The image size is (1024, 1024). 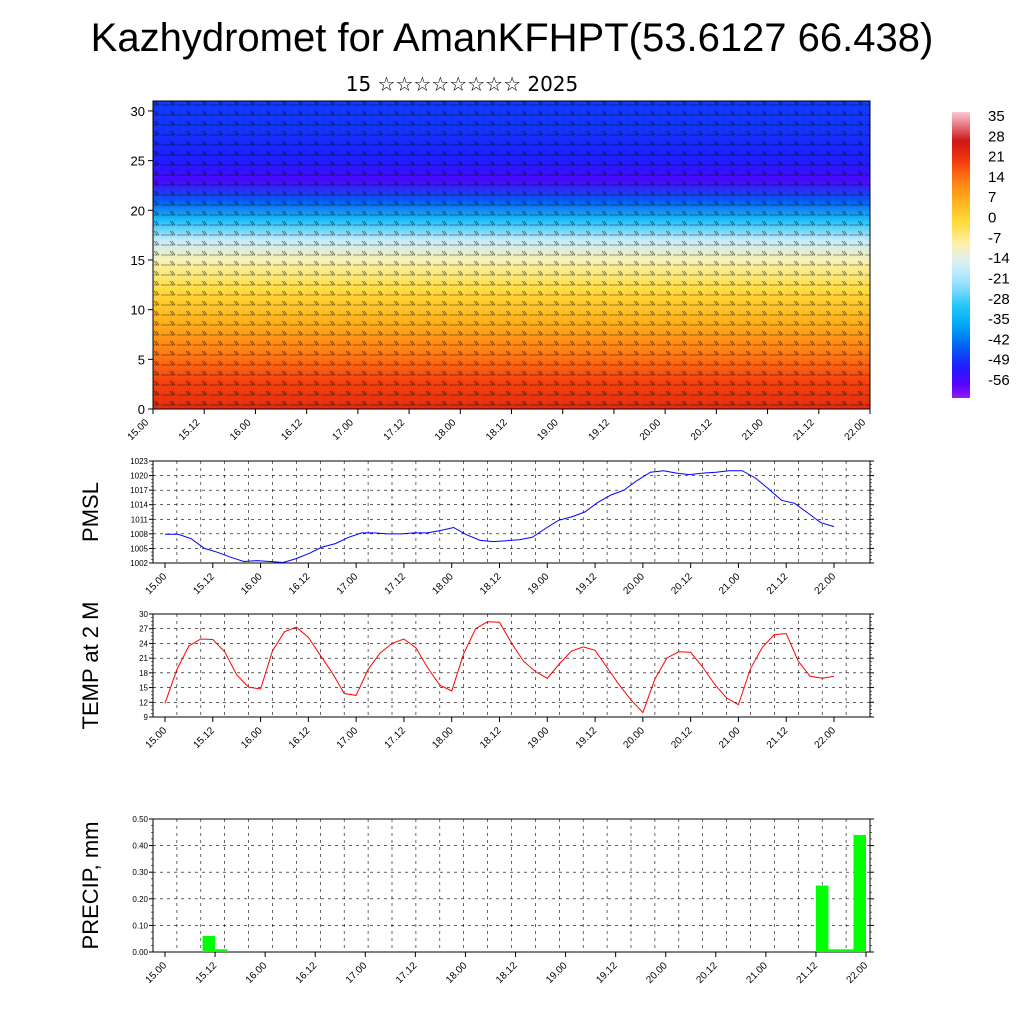 I want to click on y-tick-label: 1017, so click(x=139, y=490).